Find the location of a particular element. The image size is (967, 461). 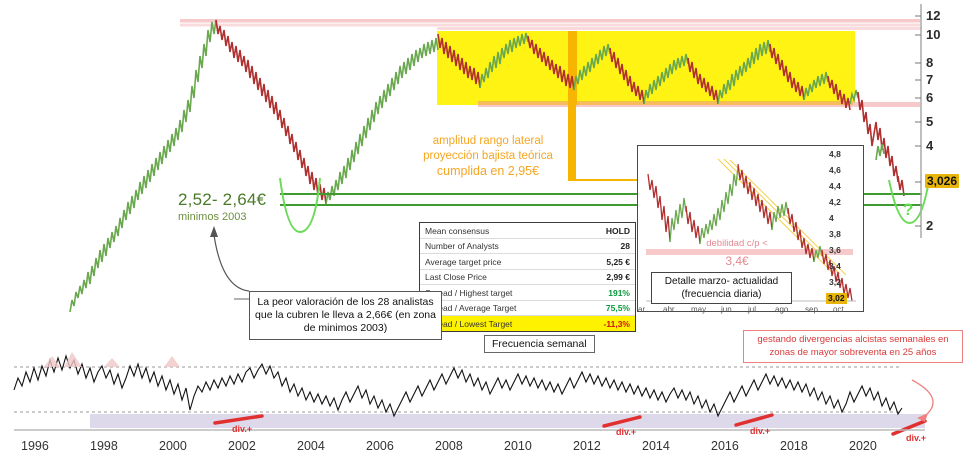

year-label: 2010 is located at coordinates (518, 446).